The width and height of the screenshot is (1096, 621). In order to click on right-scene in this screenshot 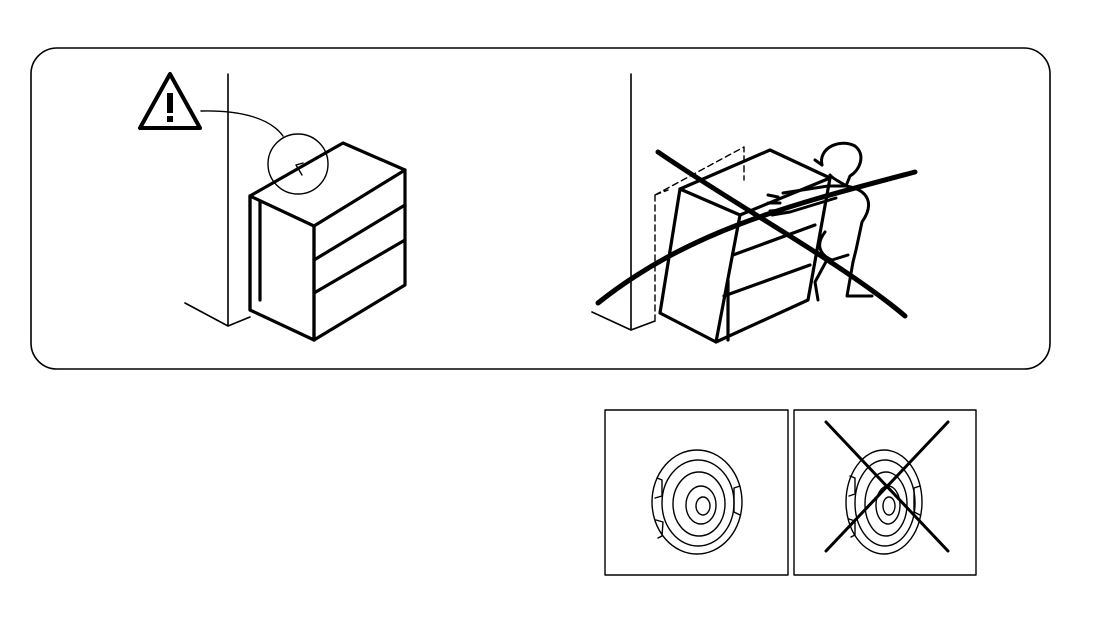, I will do `click(754, 208)`.